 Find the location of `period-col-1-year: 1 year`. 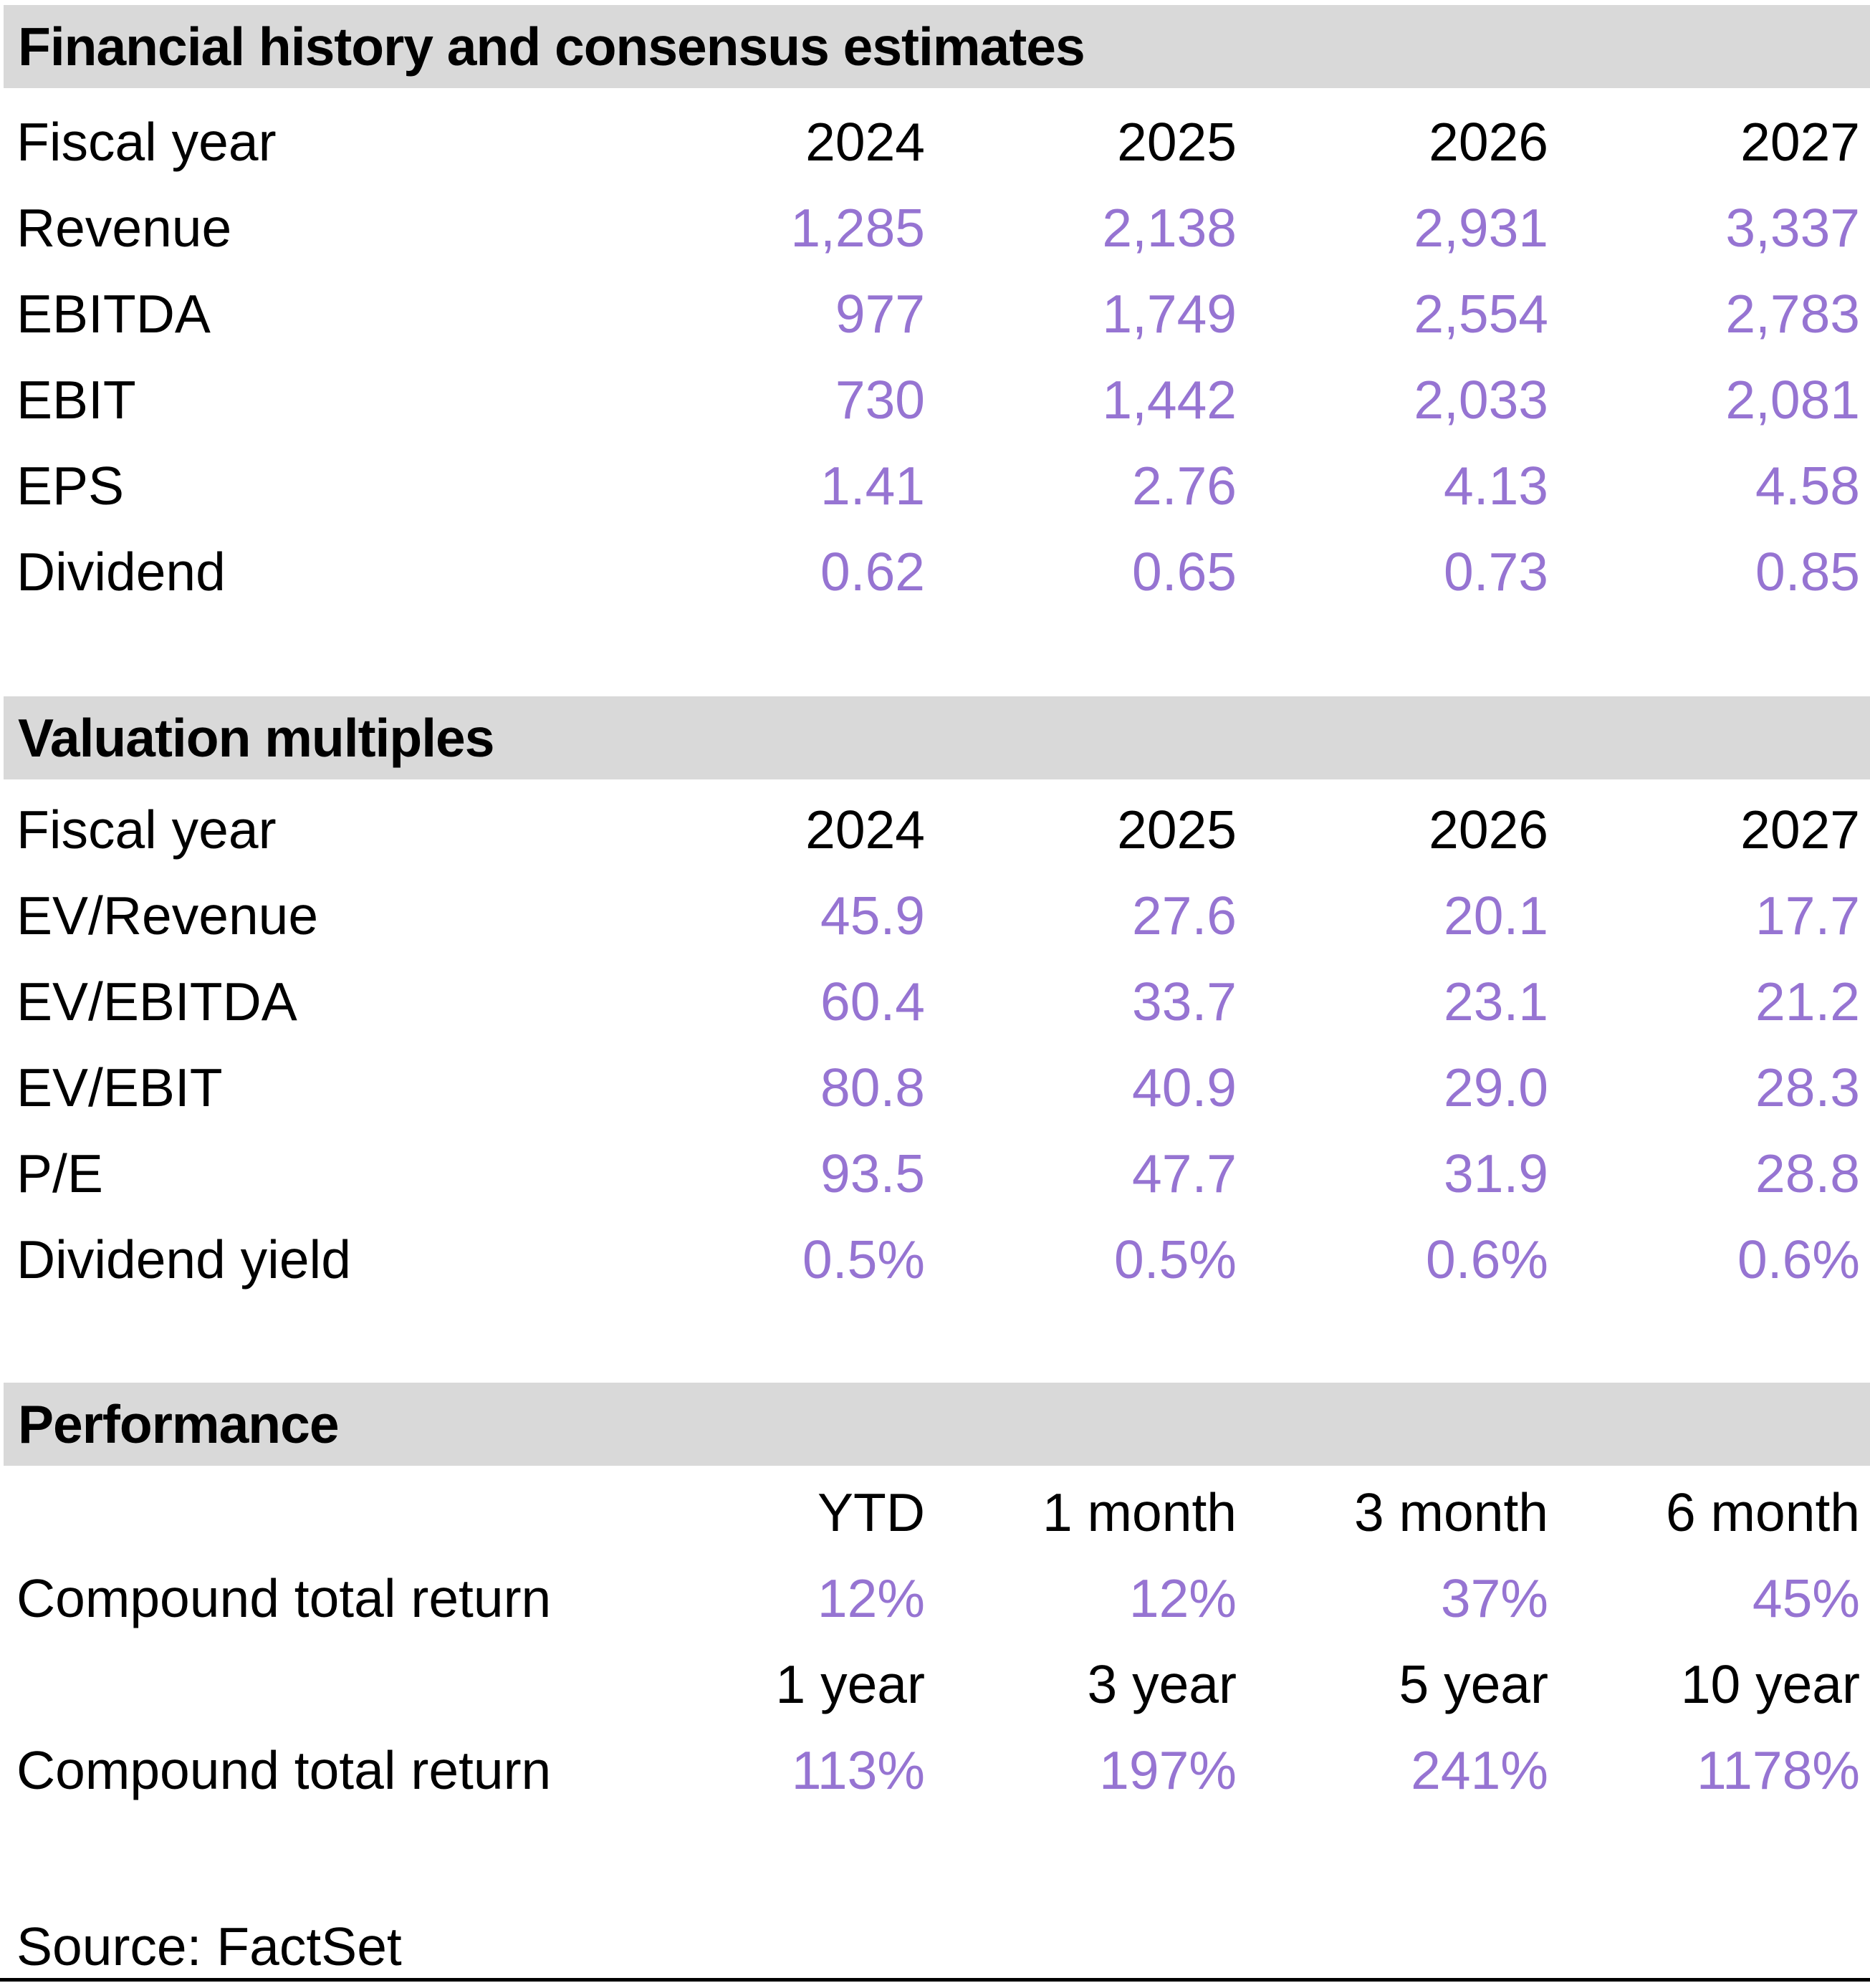

period-col-1-year: 1 year is located at coordinates (850, 1684).